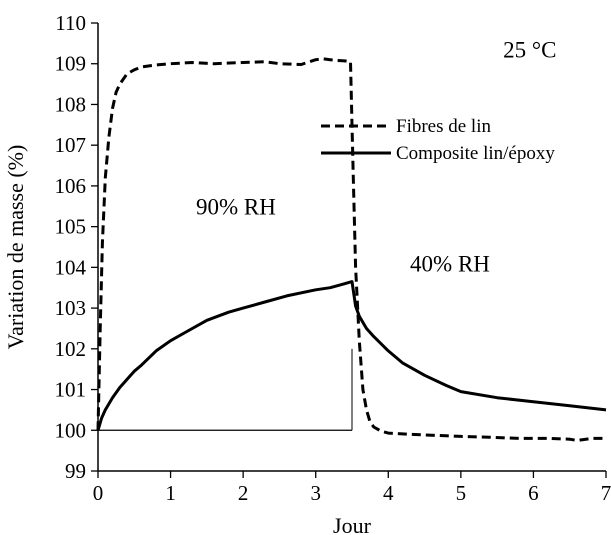  I want to click on x-tick-label: 5, so click(461, 493).